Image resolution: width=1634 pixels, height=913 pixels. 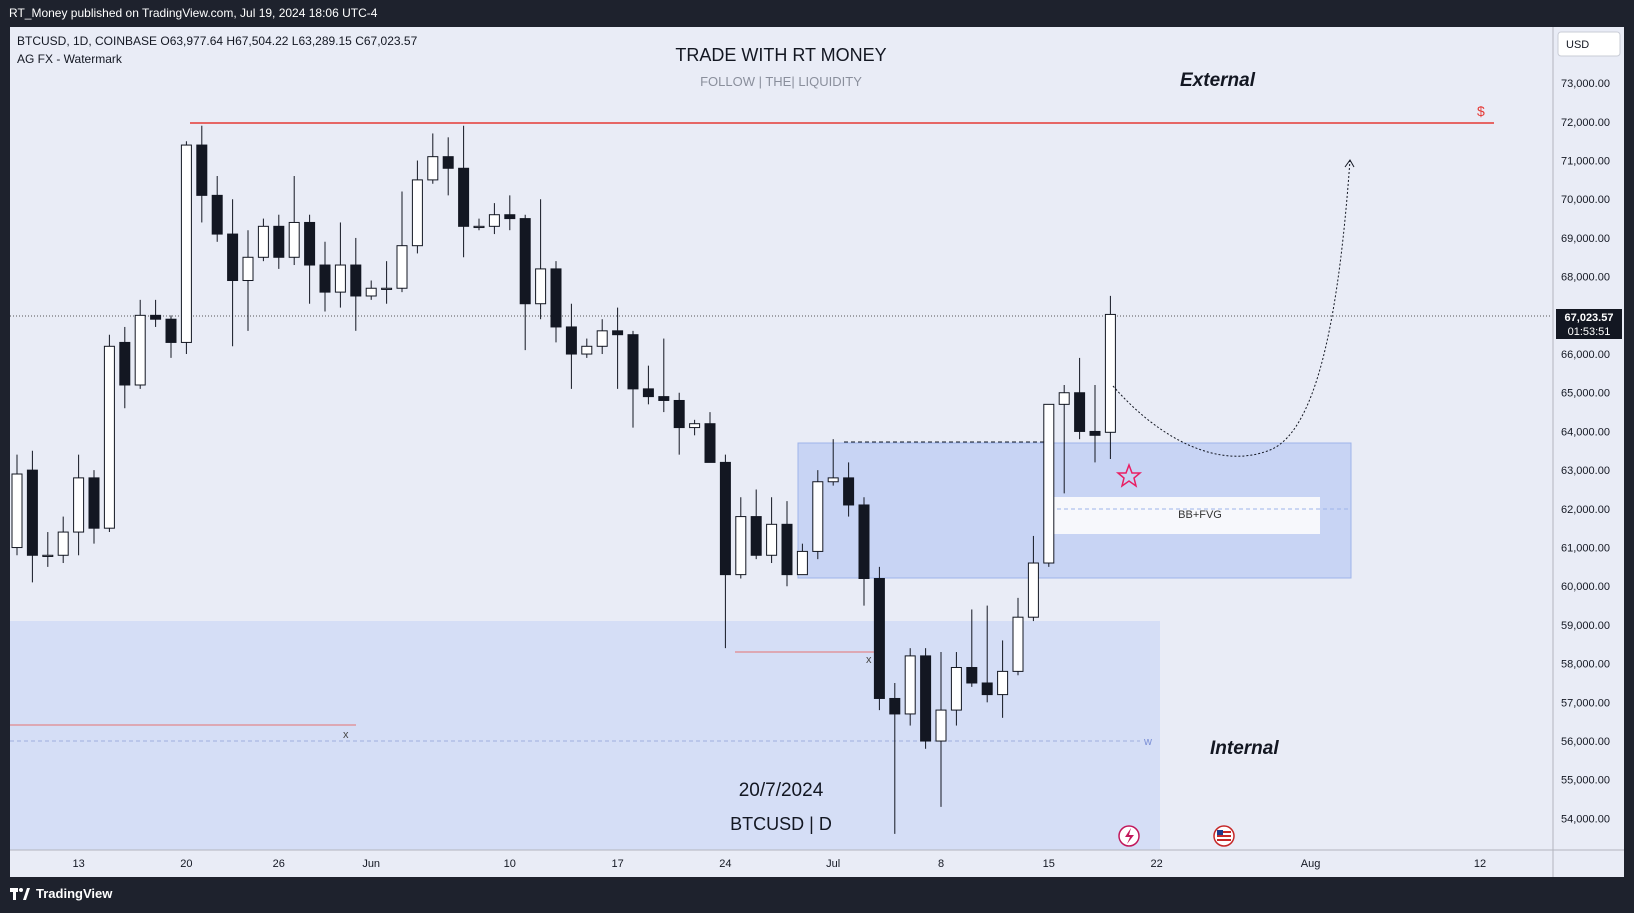 What do you see at coordinates (779, 864) in the screenshot?
I see `time-axis: 13 20 26 Jun 10 17 24 Jul 8 15 22 Aug 12` at bounding box center [779, 864].